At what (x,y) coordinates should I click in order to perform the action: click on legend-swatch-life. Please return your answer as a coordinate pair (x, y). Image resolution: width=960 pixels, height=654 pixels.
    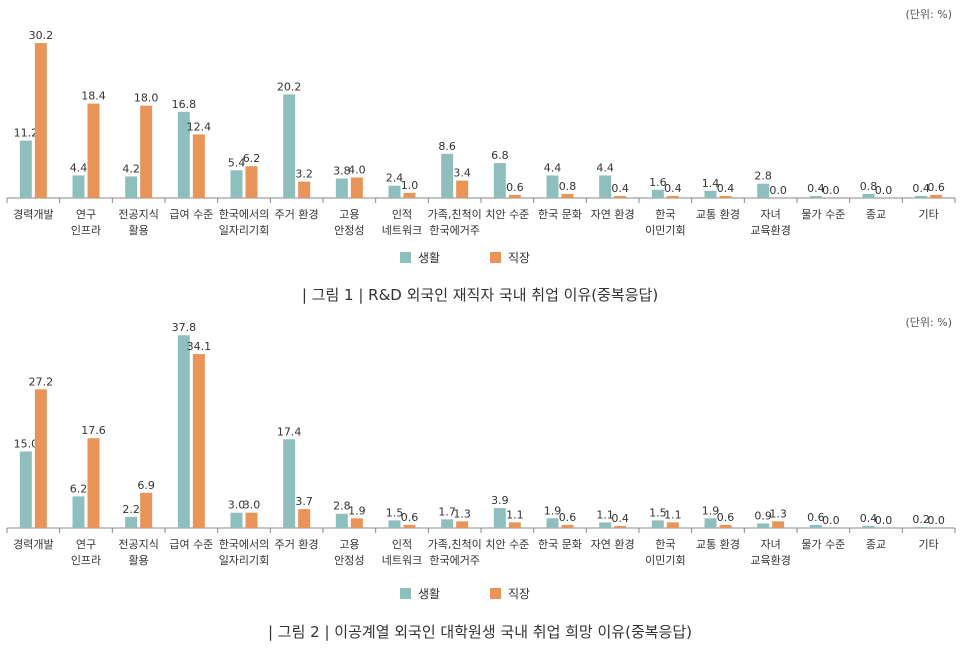
    Looking at the image, I should click on (405, 593).